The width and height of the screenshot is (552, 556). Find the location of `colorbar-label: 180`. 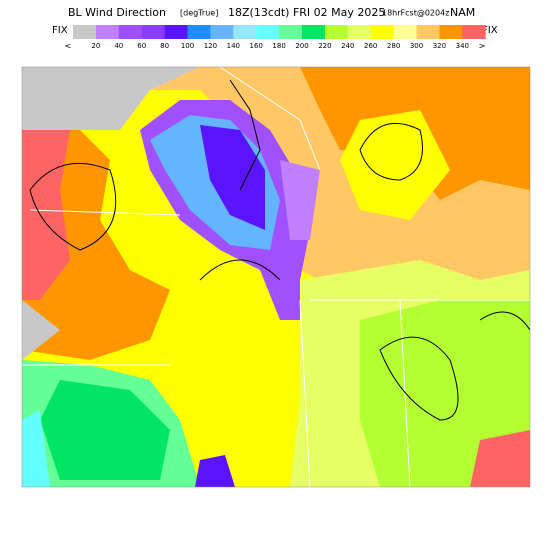

colorbar-label: 180 is located at coordinates (278, 46).